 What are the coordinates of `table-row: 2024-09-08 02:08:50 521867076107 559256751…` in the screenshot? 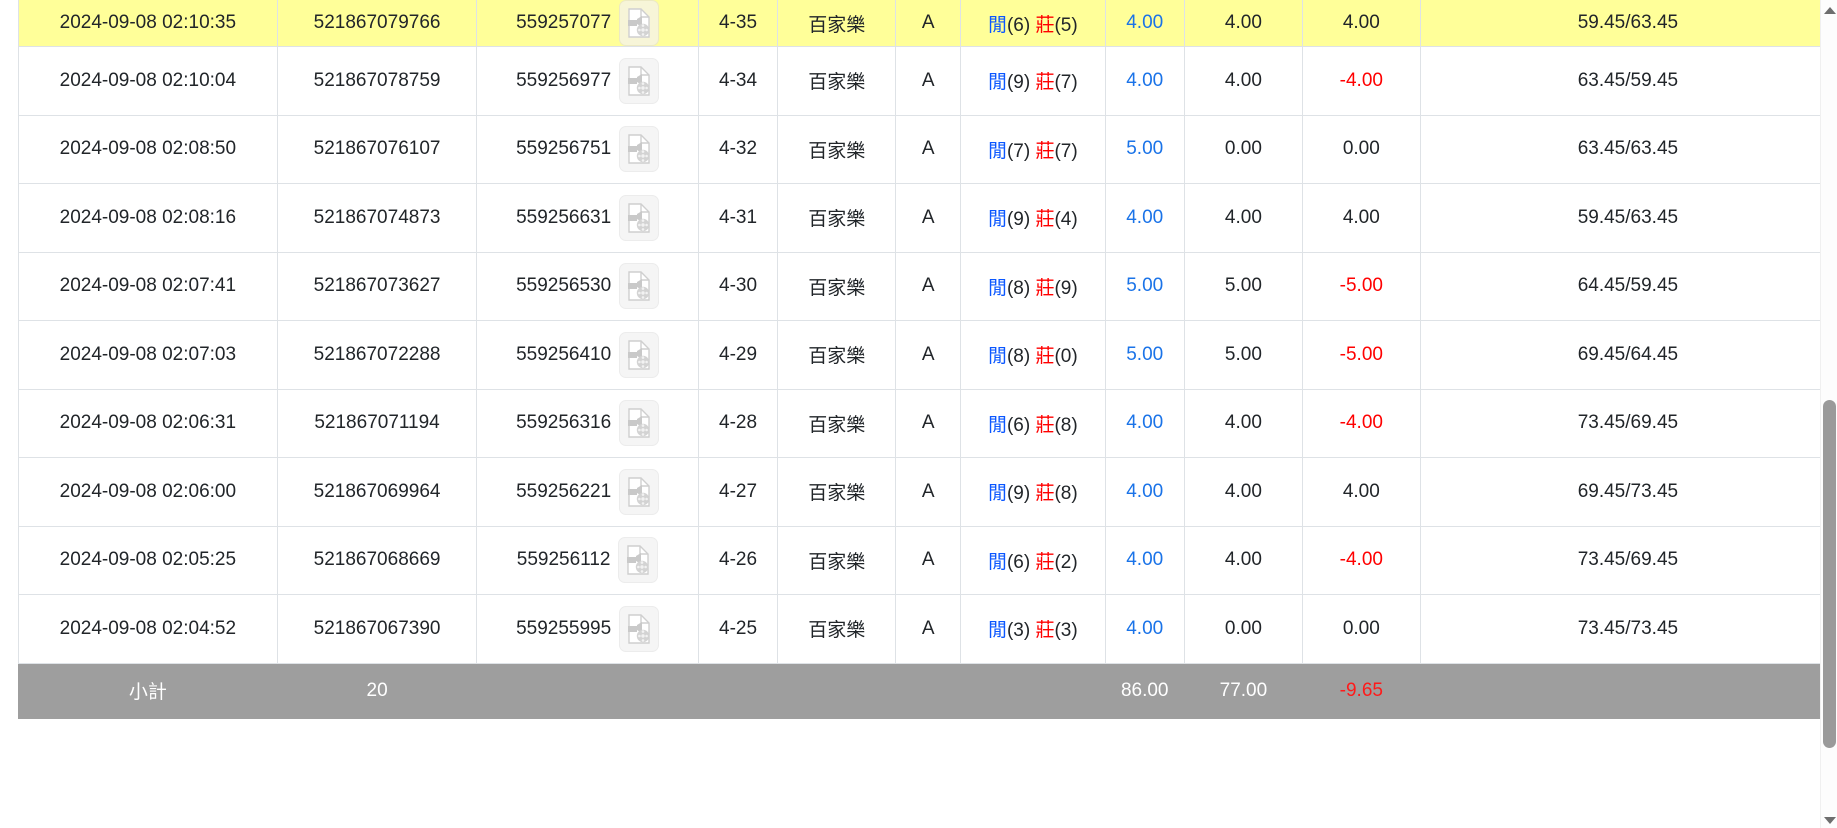 It's located at (919, 149).